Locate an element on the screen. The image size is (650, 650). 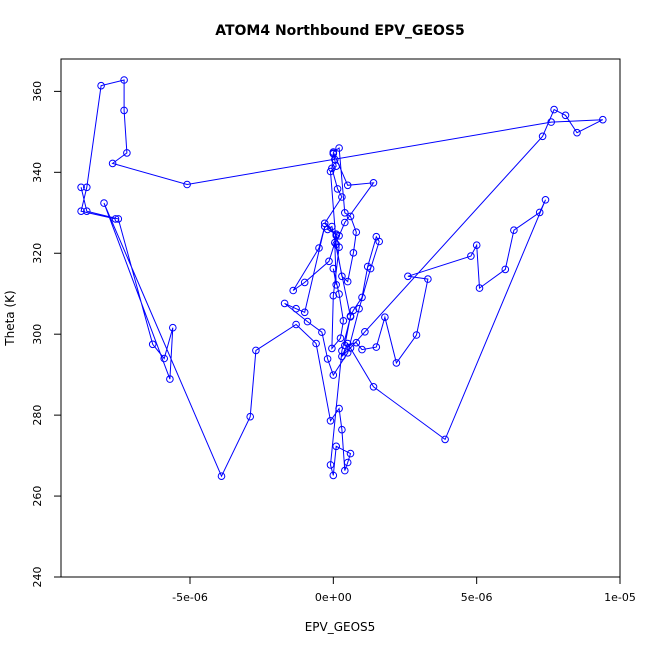
x-axis: -5e-06 0e+00 5e-06 1e-05 is located at coordinates (404, 590).